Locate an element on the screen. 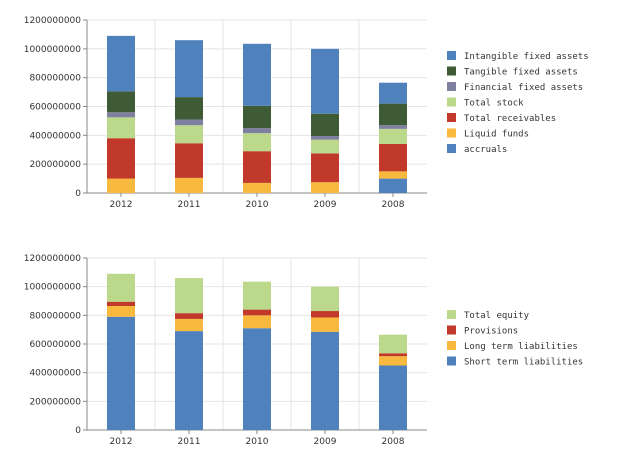 The height and width of the screenshot is (451, 643). legend-label: Intangible fixed assets is located at coordinates (526, 57).